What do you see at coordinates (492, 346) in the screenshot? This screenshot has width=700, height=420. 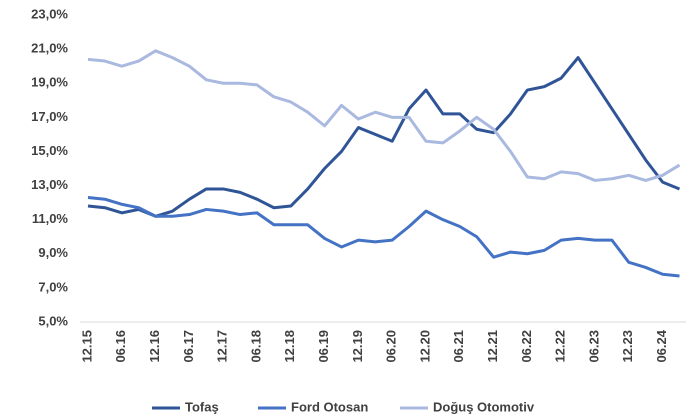 I see `x-tick-label: 12.21` at bounding box center [492, 346].